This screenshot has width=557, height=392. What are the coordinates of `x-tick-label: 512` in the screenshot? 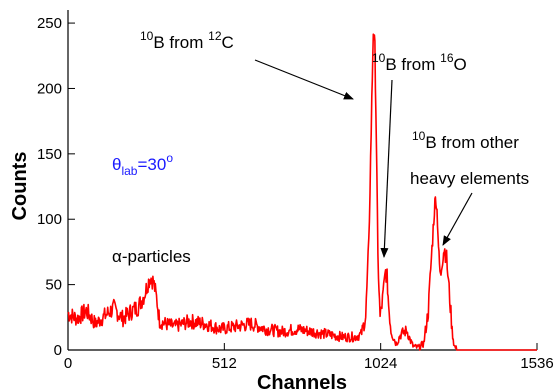 It's located at (224, 363).